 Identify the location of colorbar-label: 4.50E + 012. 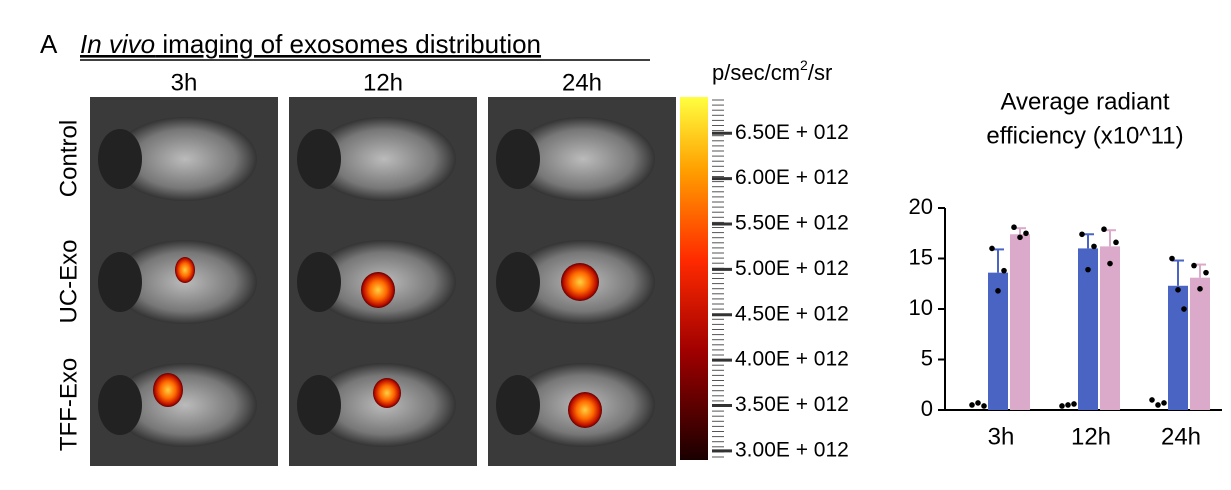
(792, 313).